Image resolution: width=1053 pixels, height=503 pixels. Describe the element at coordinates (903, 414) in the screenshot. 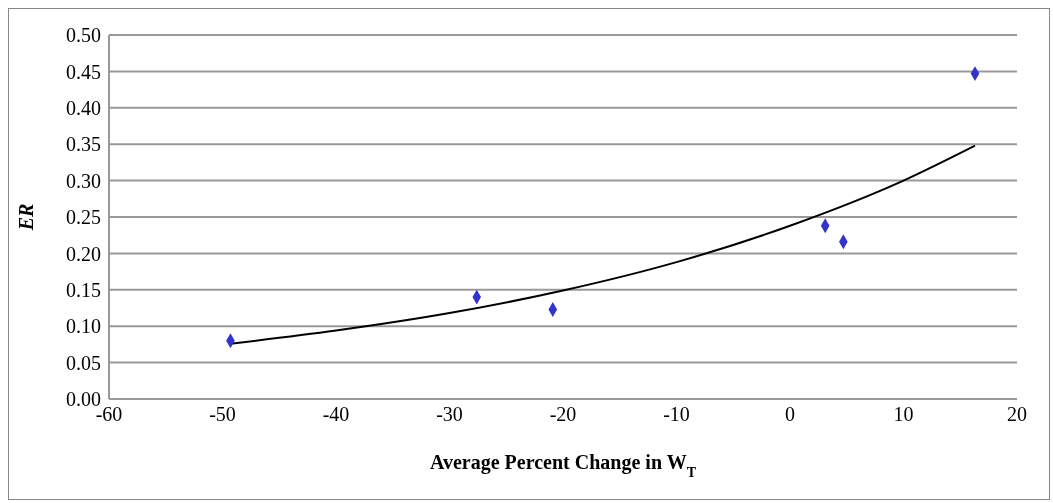

I see `x-tick-label: 10` at that location.